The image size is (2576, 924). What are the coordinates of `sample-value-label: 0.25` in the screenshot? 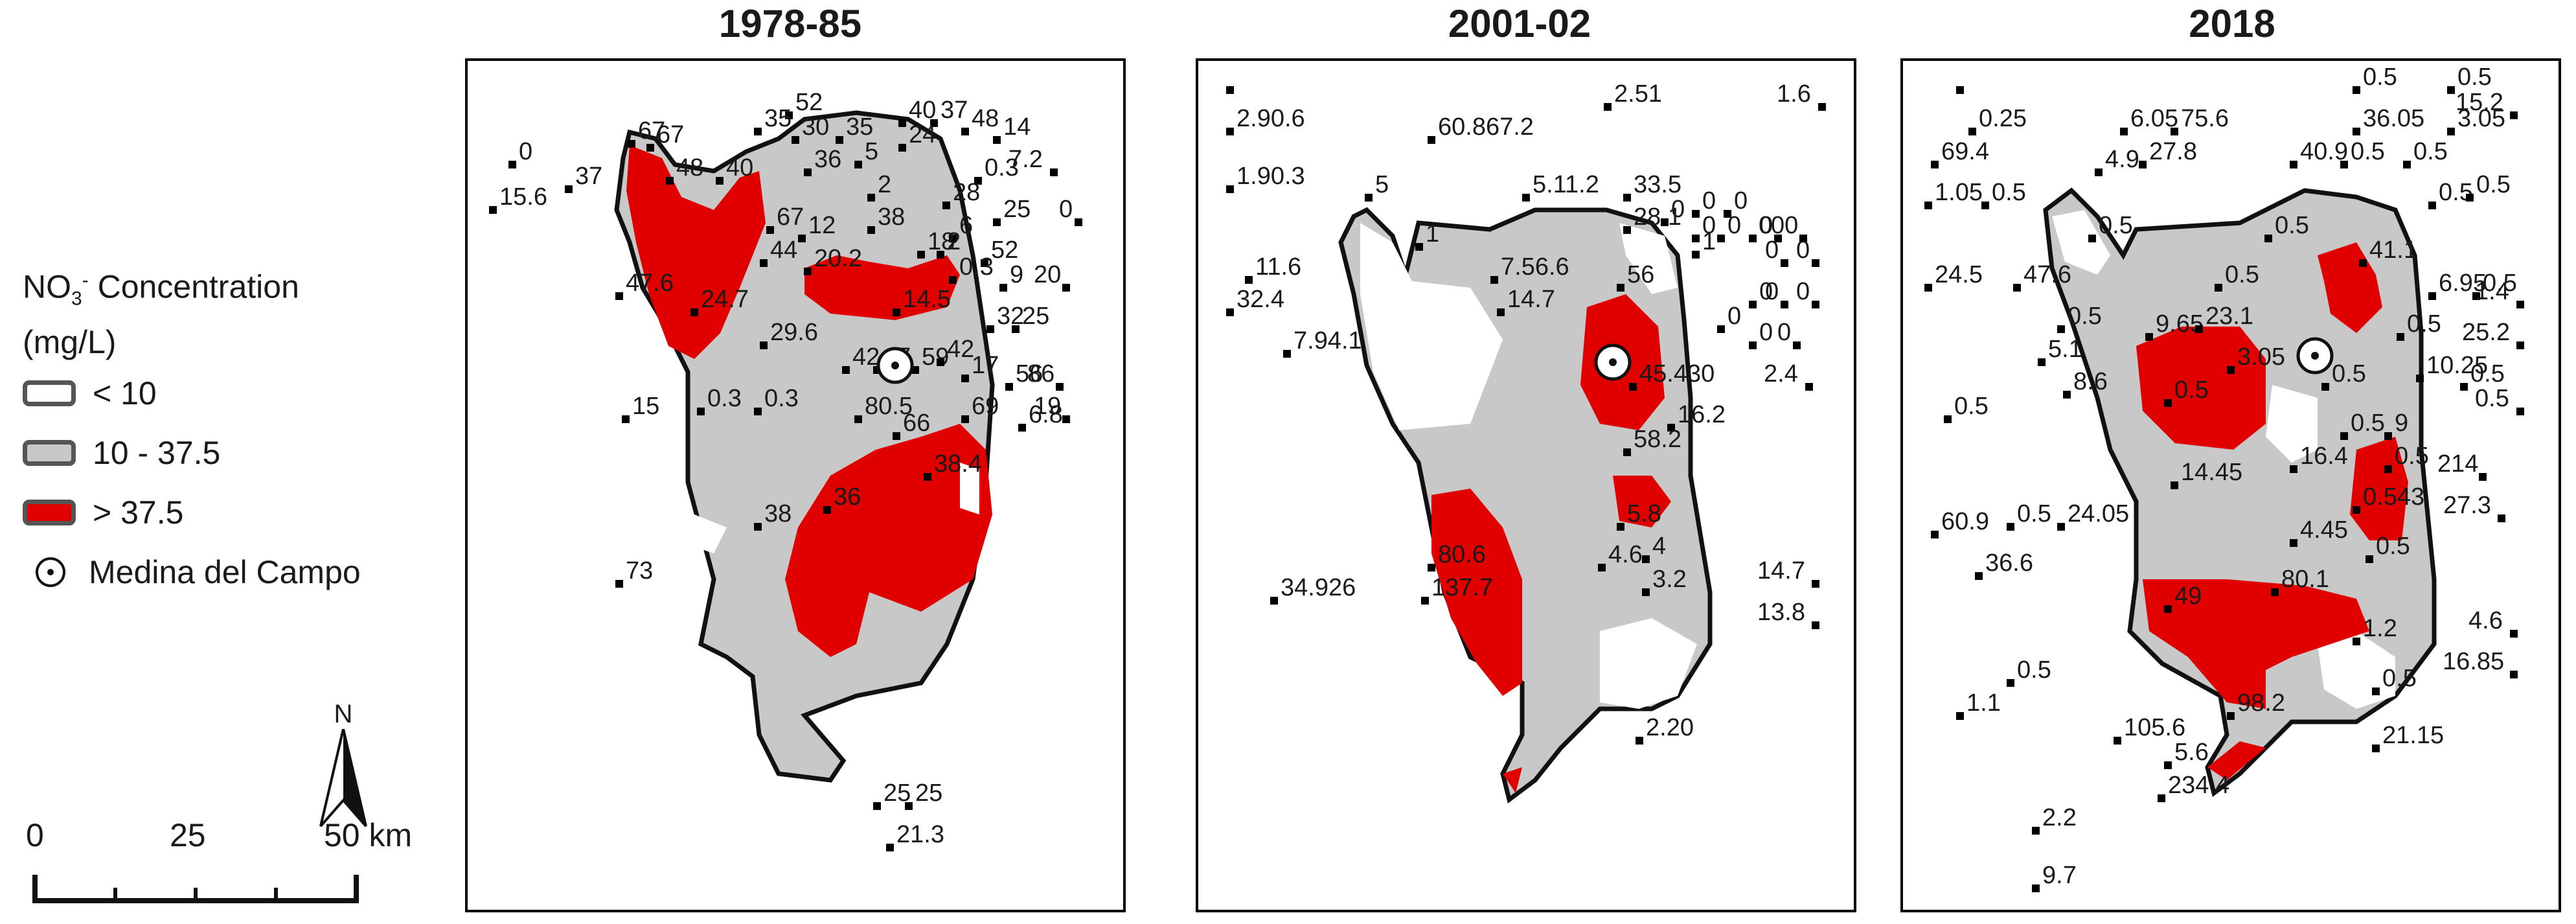 It's located at (2003, 119).